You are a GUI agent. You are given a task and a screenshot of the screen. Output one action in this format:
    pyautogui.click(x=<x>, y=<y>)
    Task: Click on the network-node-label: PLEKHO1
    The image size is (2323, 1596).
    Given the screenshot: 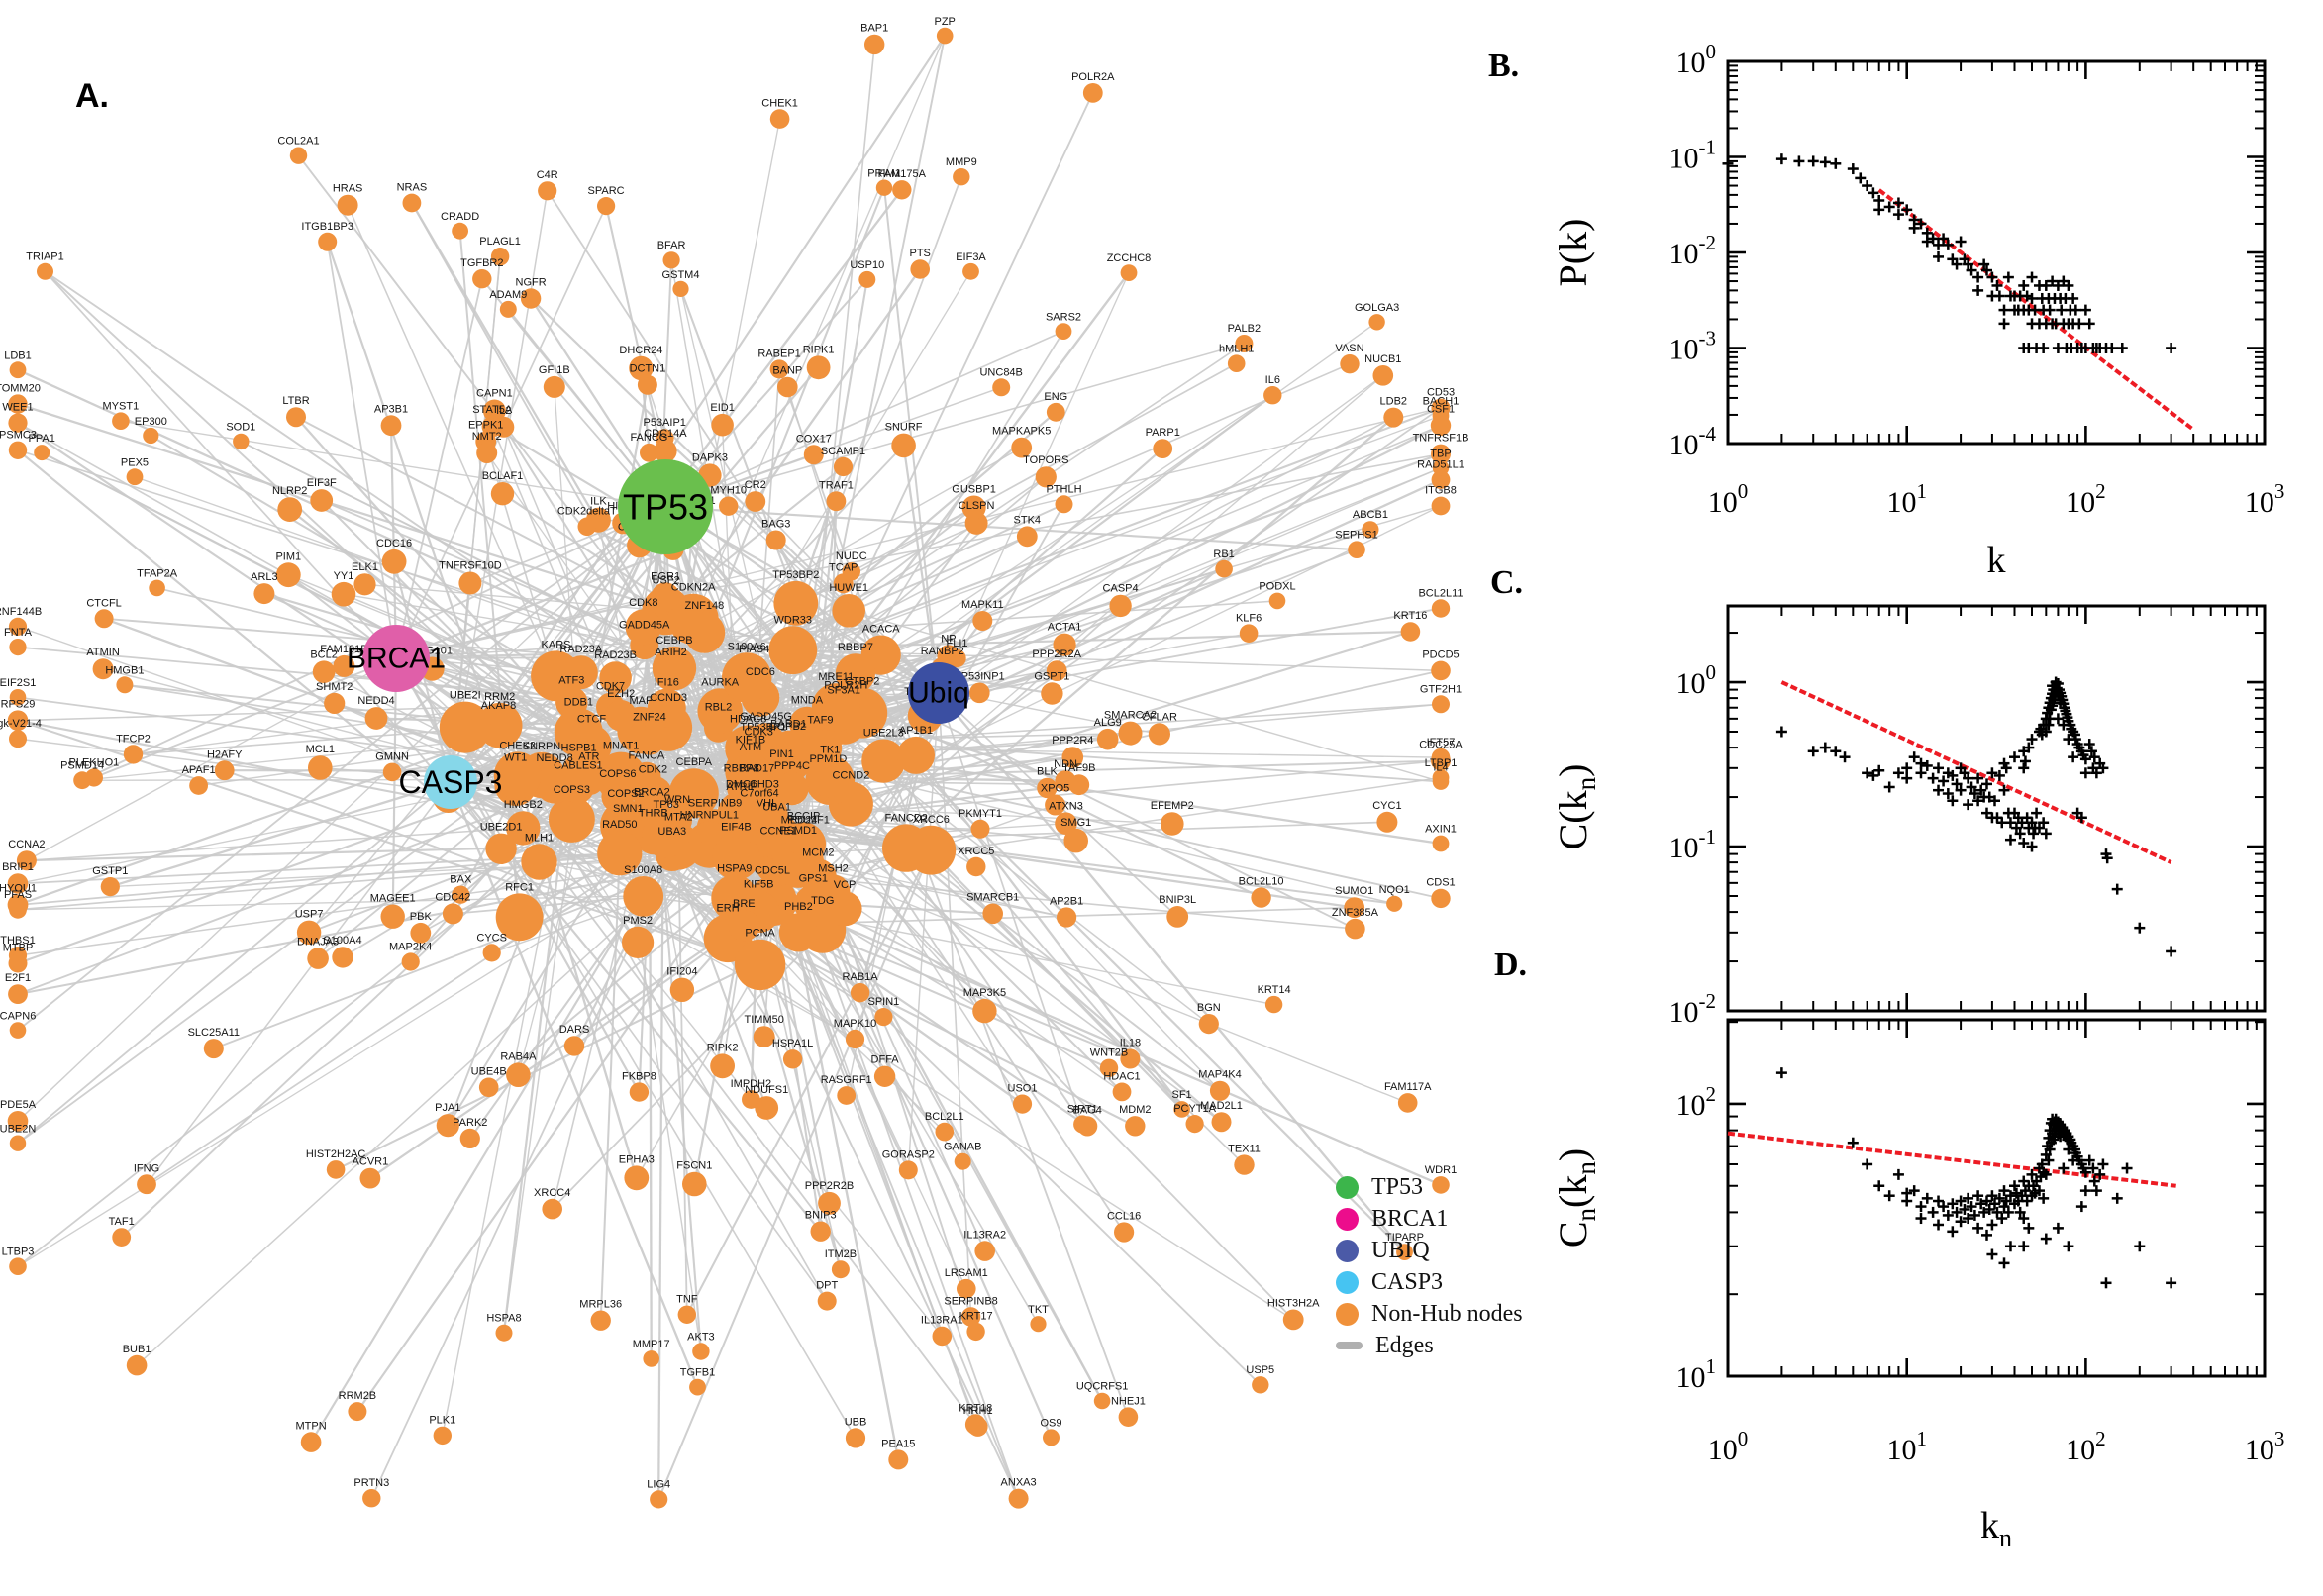 What is the action you would take?
    pyautogui.click(x=95, y=762)
    